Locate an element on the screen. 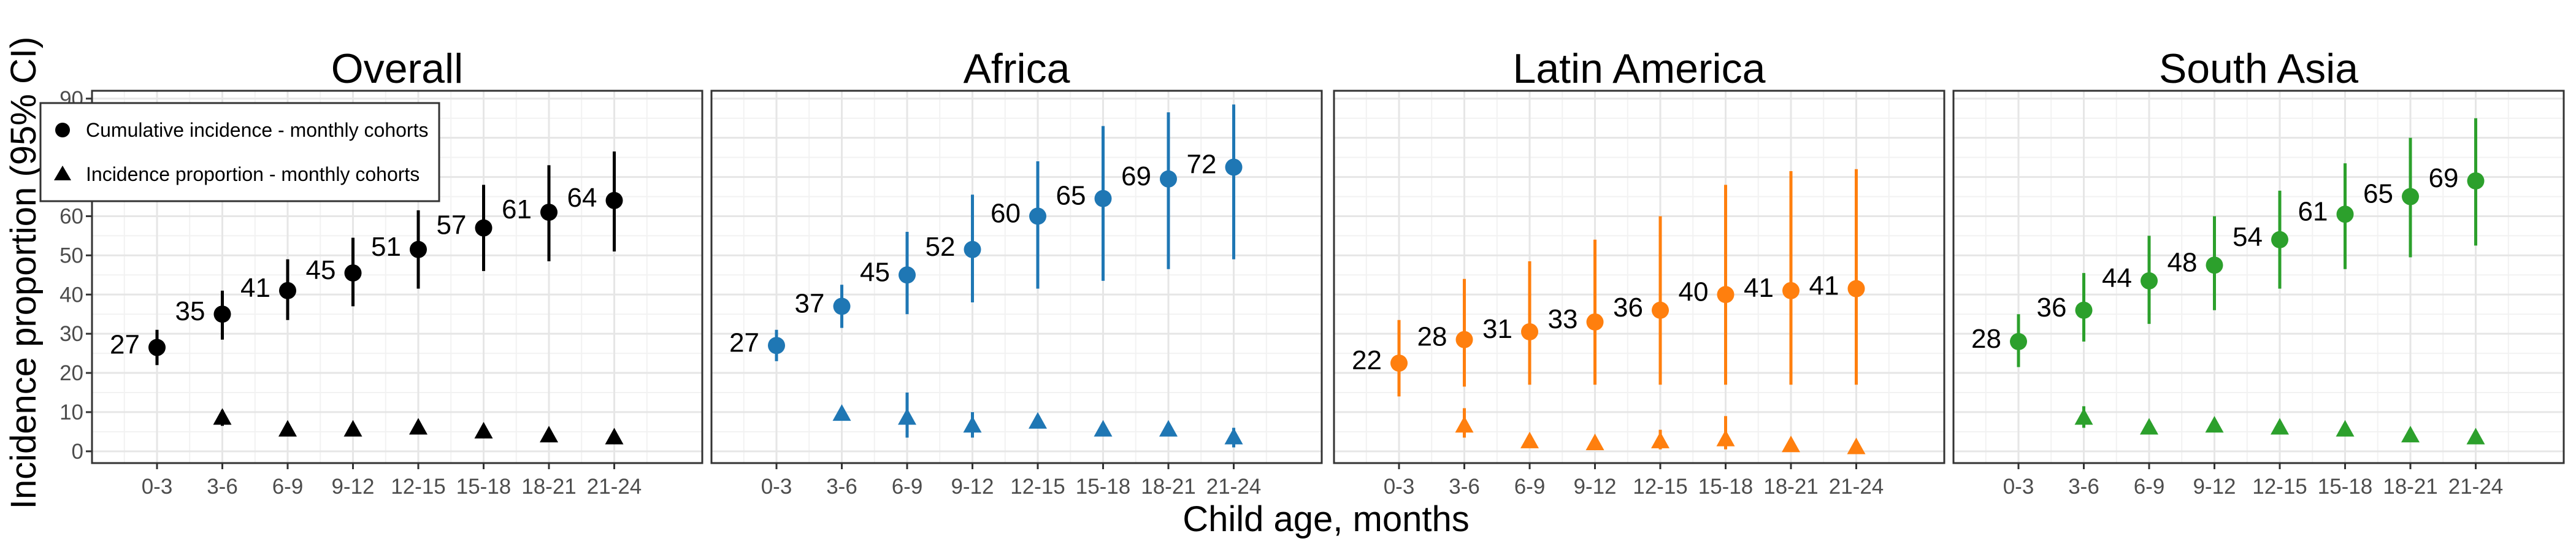  data-label: 64 is located at coordinates (582, 198).